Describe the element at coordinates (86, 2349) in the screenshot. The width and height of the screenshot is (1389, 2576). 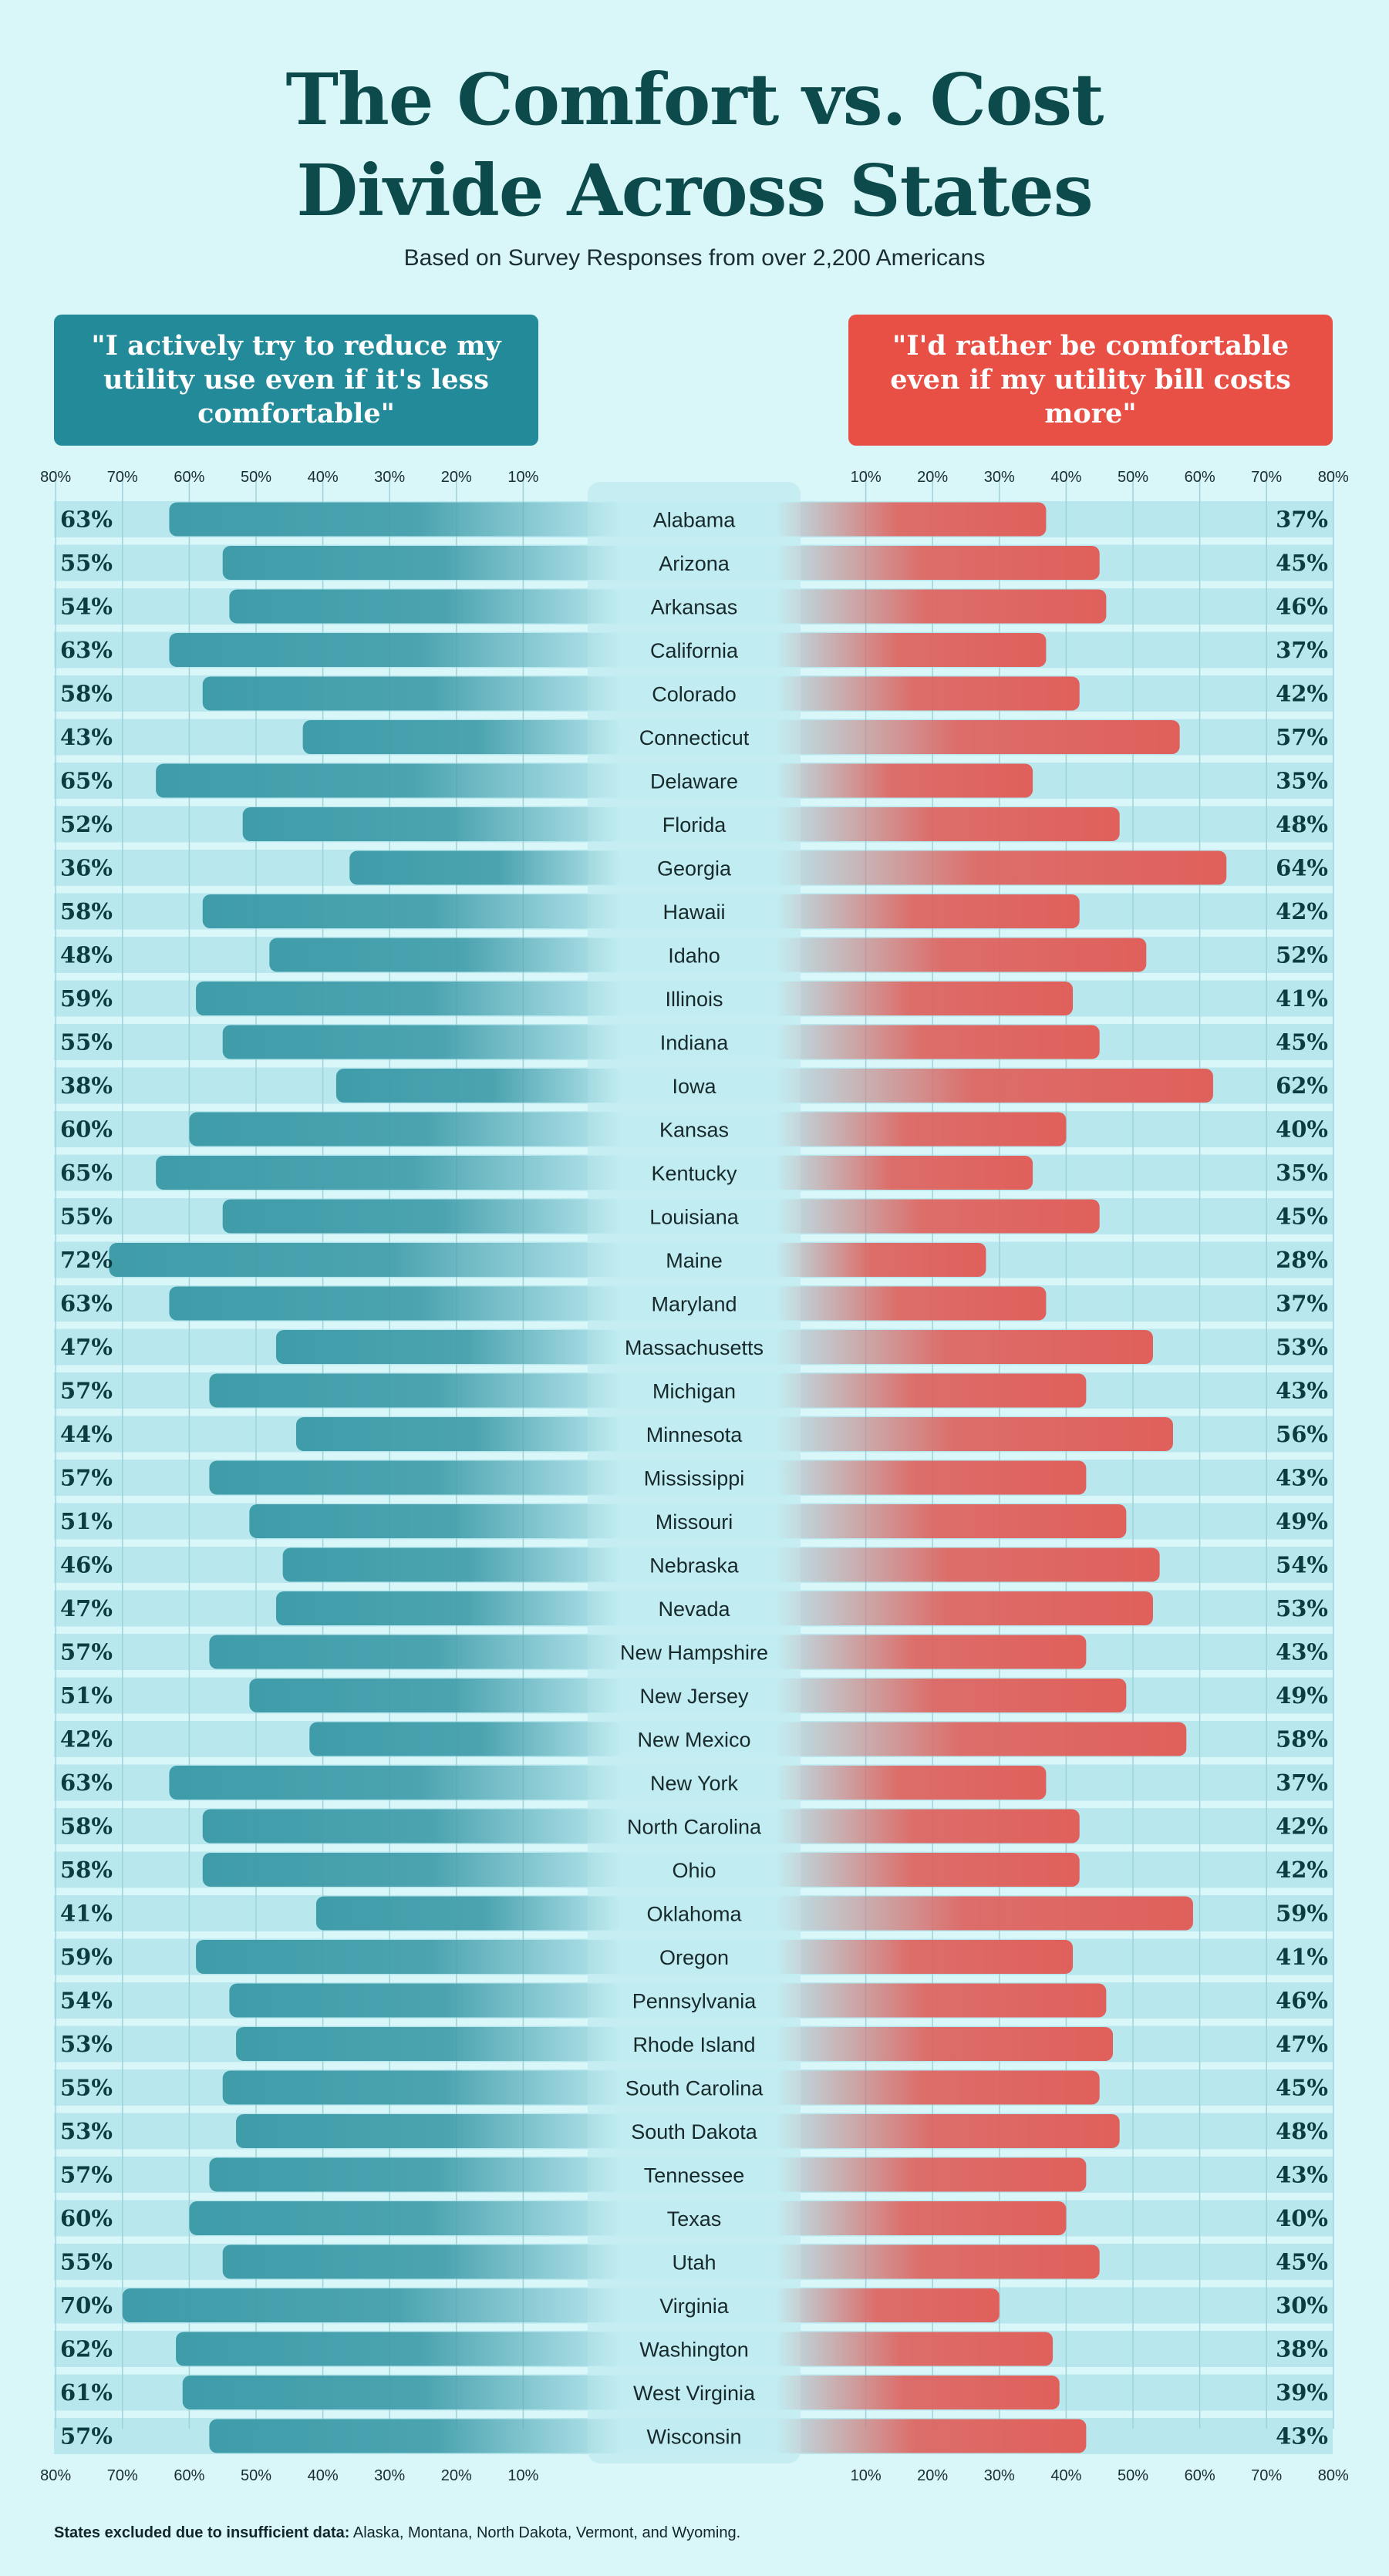
I see `left-value-label: 62%` at that location.